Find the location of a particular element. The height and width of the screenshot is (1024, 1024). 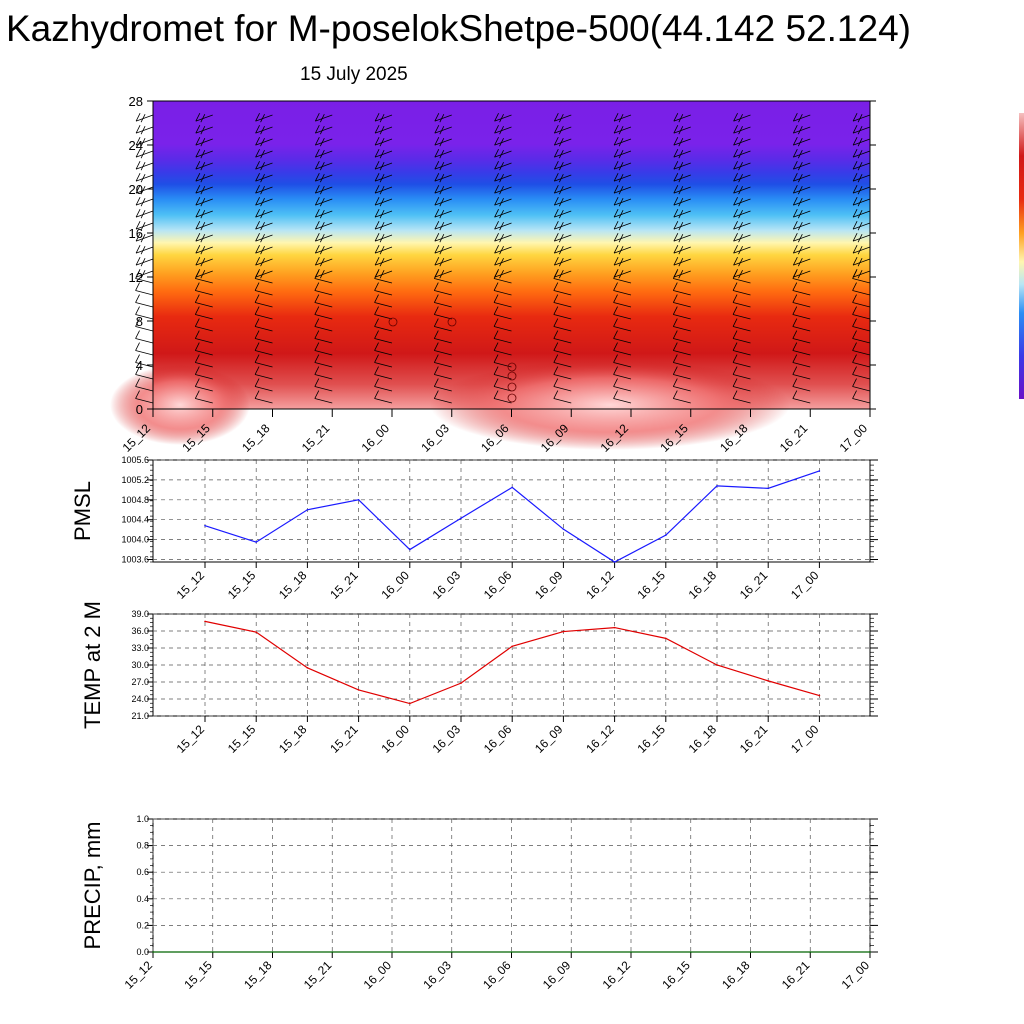

y-tick-label: 21.0 is located at coordinates (140, 716).